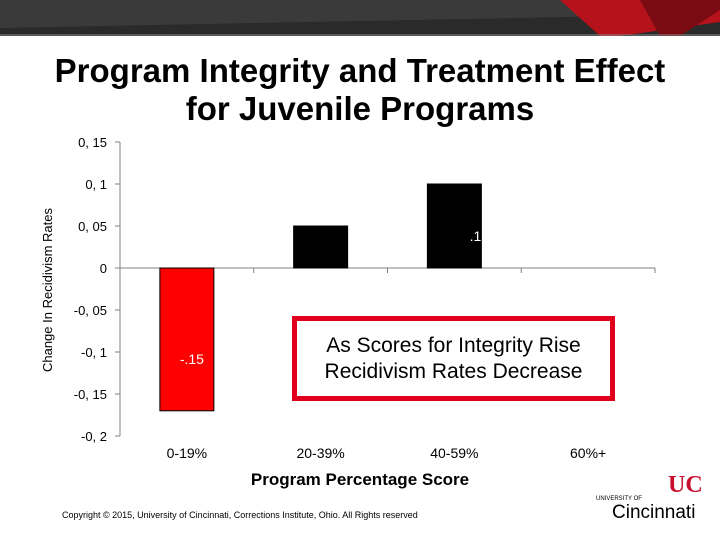  I want to click on callout-line-1: As Scores for Integrity Rise, so click(453, 345).